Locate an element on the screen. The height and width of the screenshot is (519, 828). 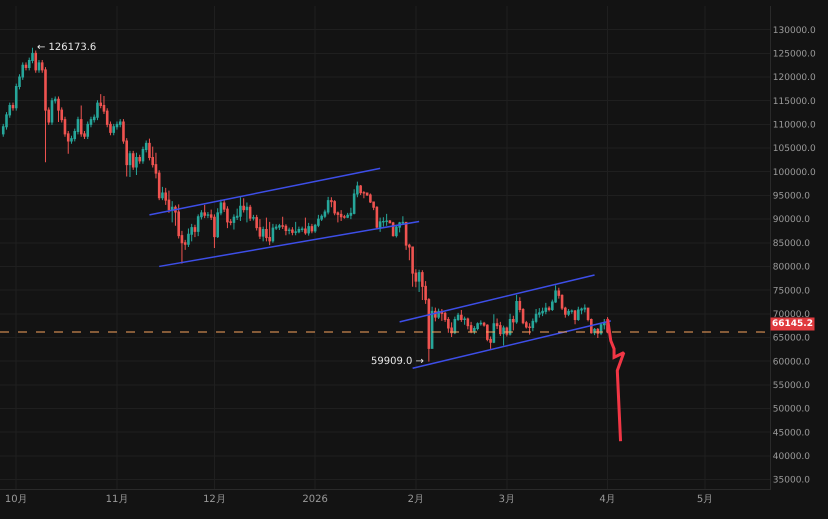
y-tick-label: 85000.0 is located at coordinates (791, 243).